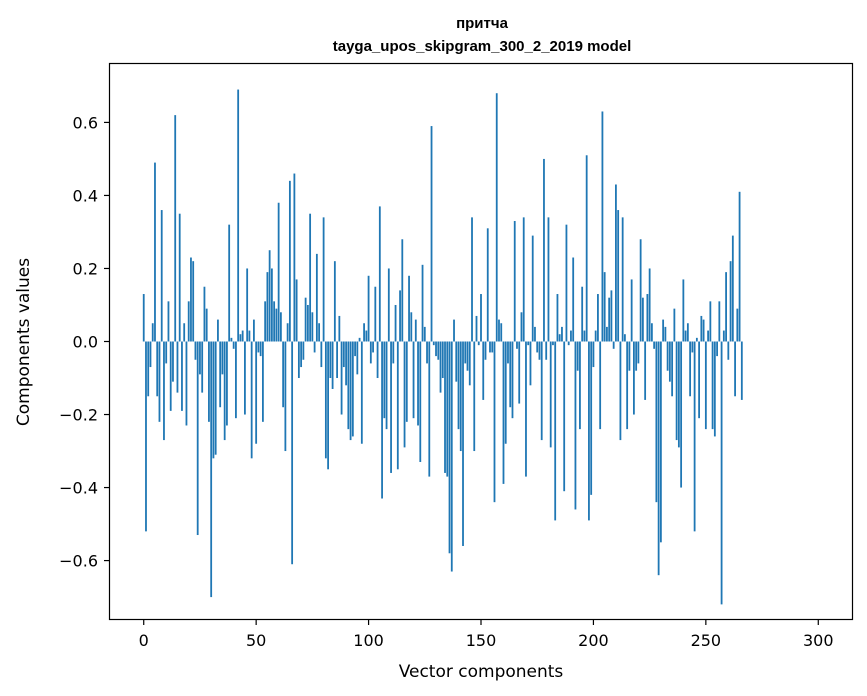  What do you see at coordinates (78, 415) in the screenshot?
I see `y-tick-label: −0.2` at bounding box center [78, 415].